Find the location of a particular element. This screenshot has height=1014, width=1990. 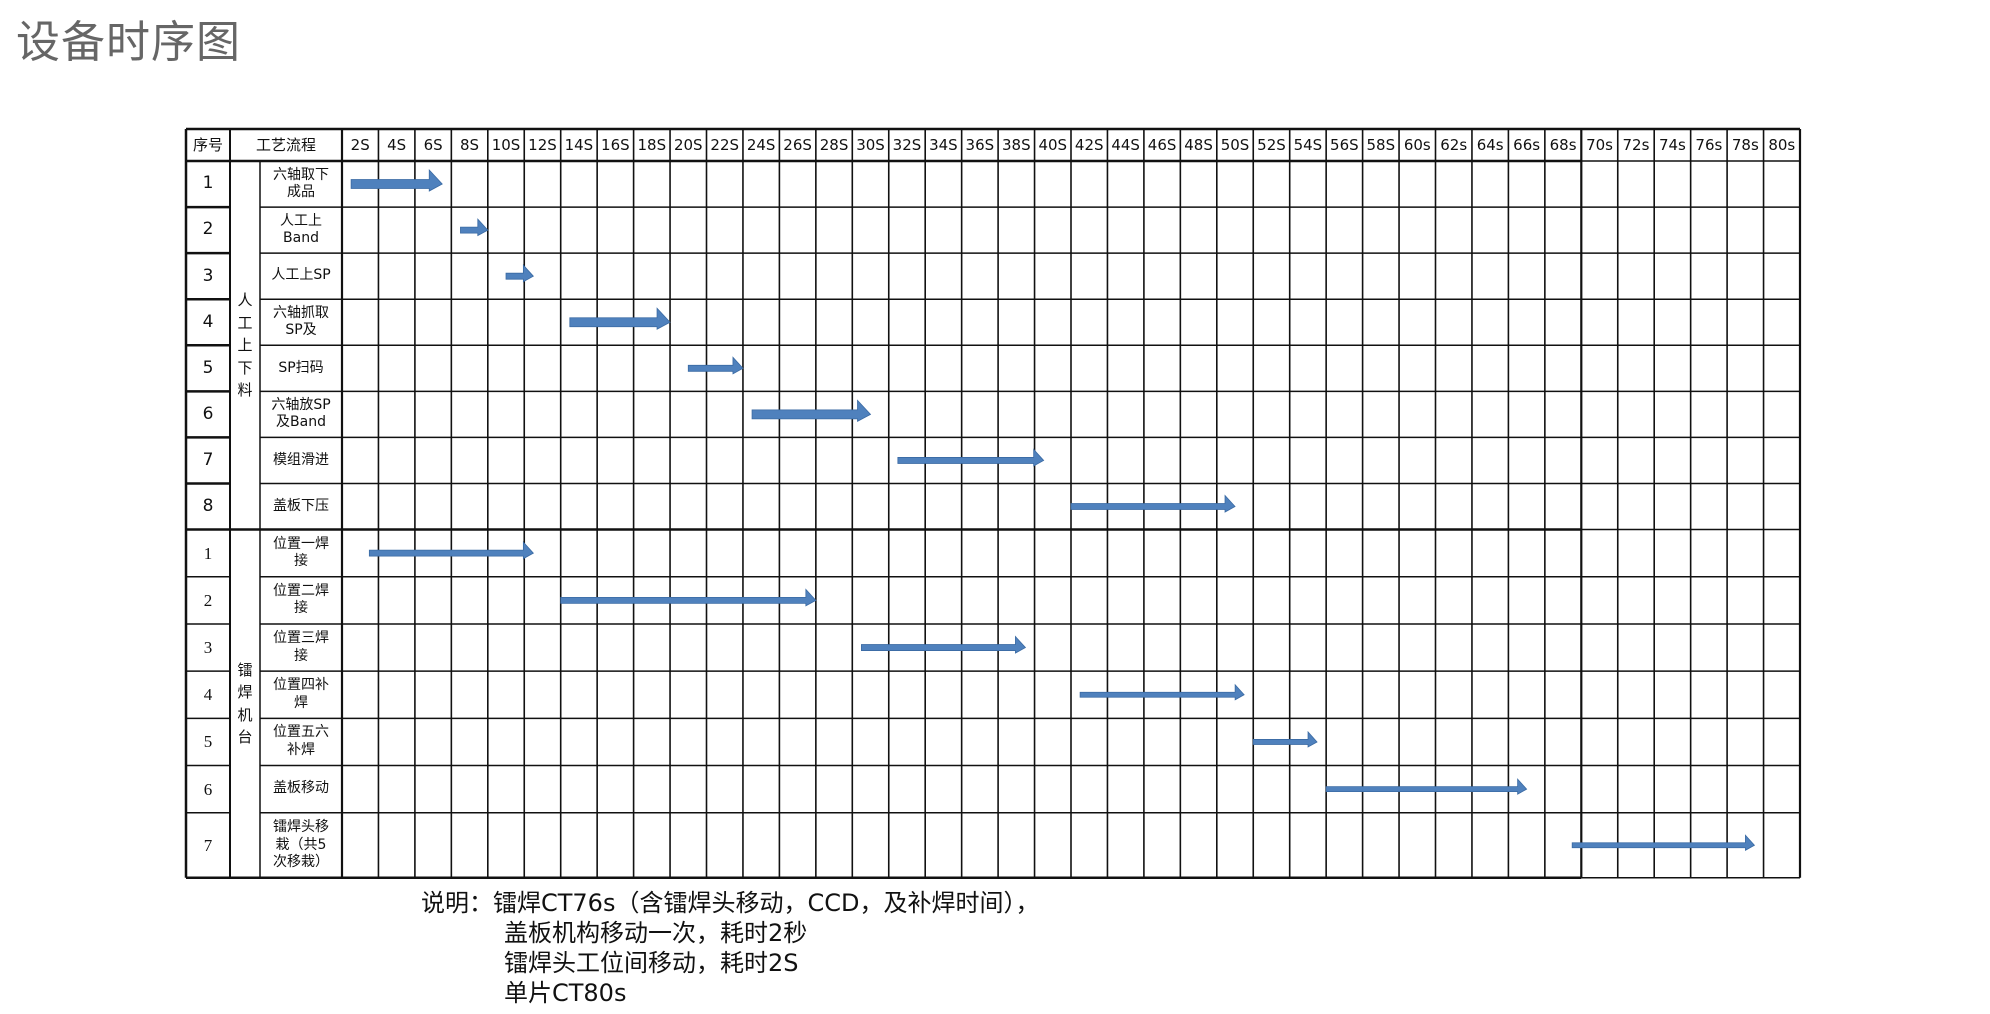

header-time-26S: 26S is located at coordinates (797, 144).